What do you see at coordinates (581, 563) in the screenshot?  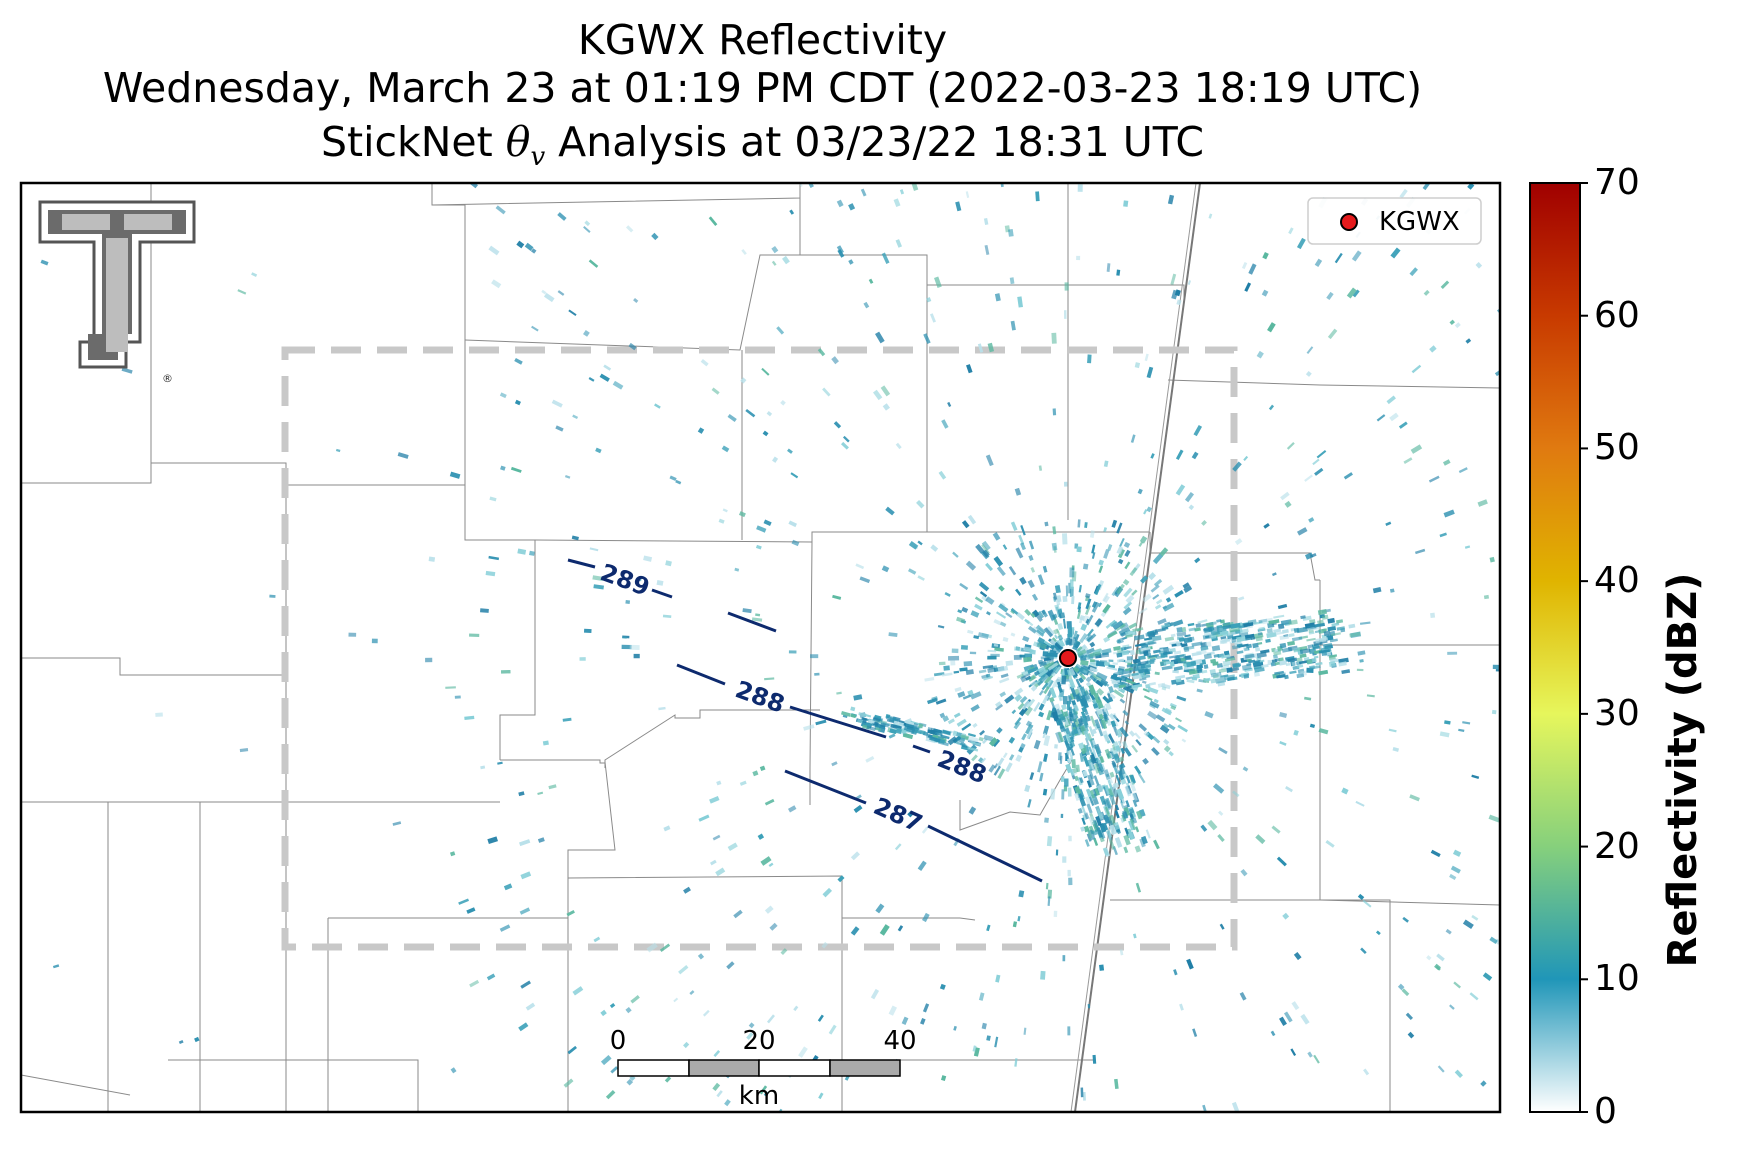 I see `contour-289-segment-a` at bounding box center [581, 563].